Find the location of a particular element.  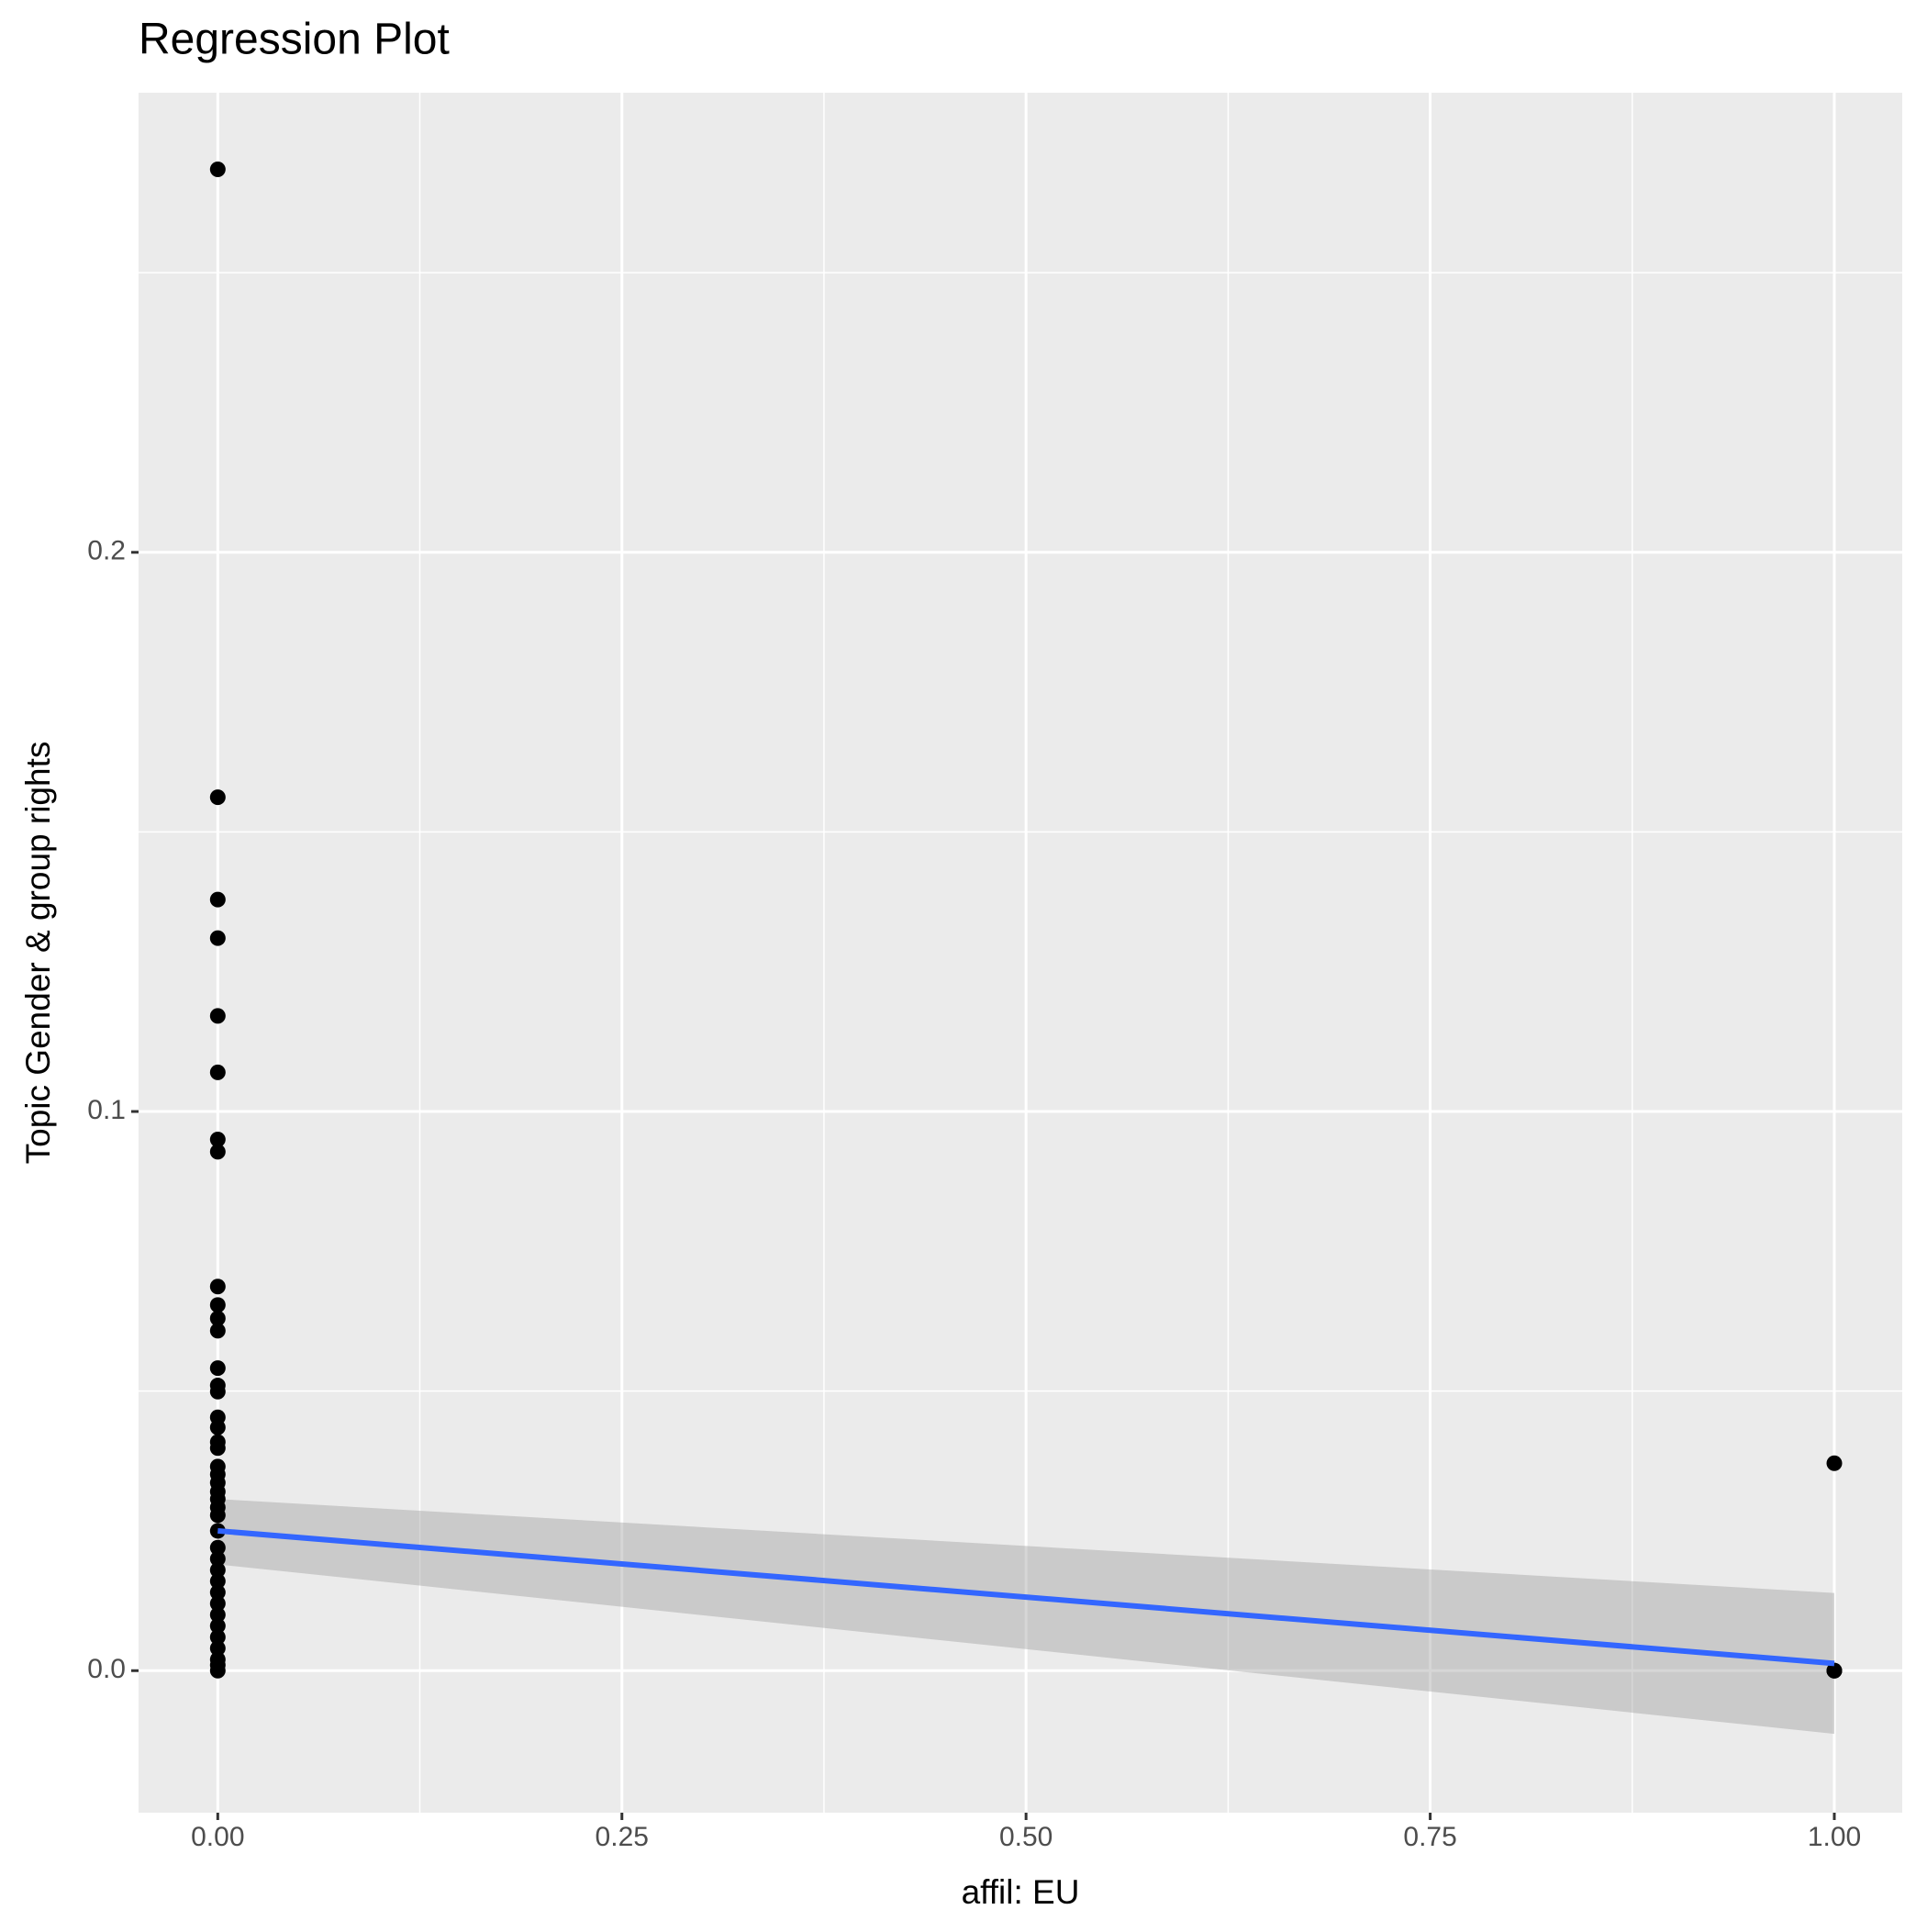

x-tick-label: 0.50 is located at coordinates (1026, 1837).